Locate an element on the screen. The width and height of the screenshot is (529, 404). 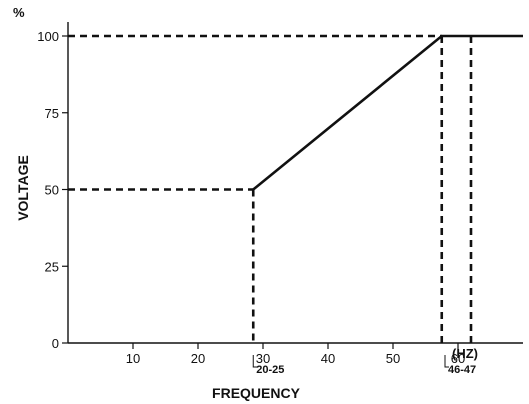
x-axis-title: FREQUENCY is located at coordinates (256, 393).